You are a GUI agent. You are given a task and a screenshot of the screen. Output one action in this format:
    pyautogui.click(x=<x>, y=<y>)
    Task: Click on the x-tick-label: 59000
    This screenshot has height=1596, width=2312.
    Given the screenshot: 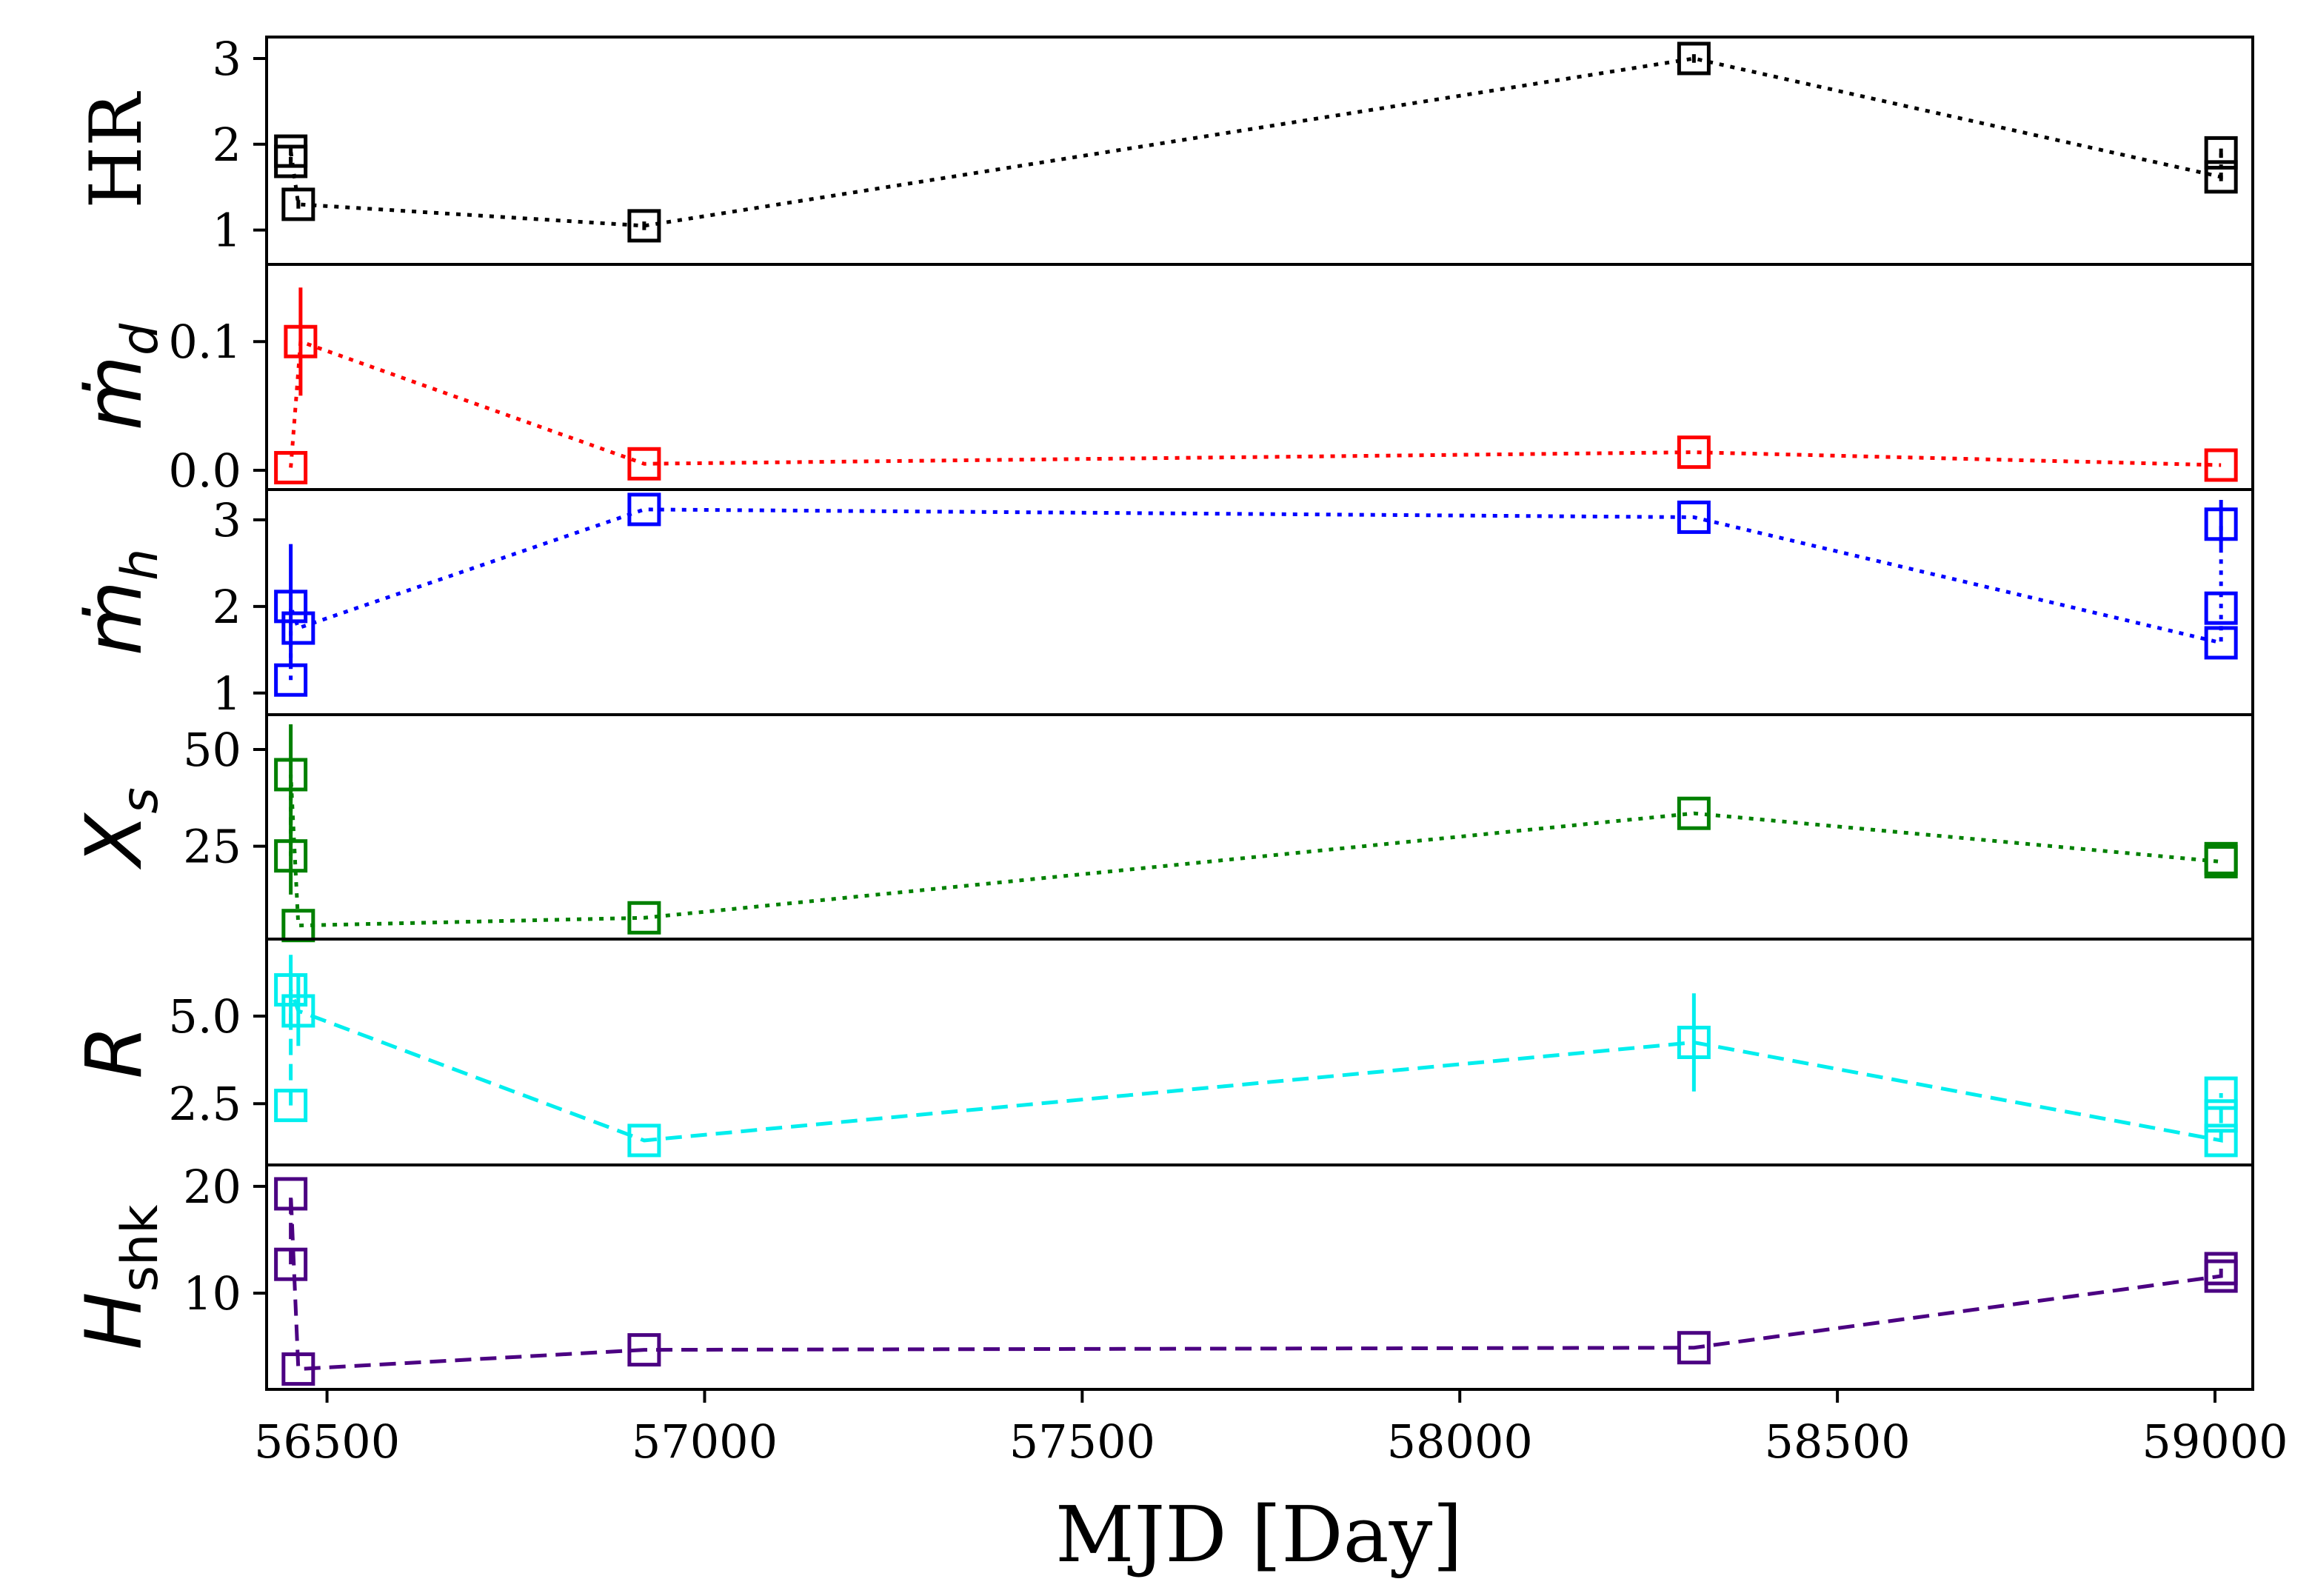 What is the action you would take?
    pyautogui.click(x=2215, y=1442)
    